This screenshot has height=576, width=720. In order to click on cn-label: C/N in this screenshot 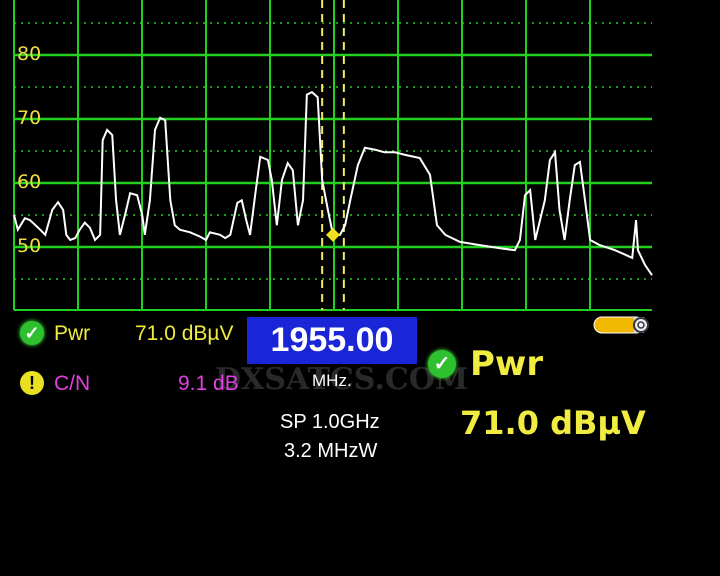, I will do `click(72, 383)`.